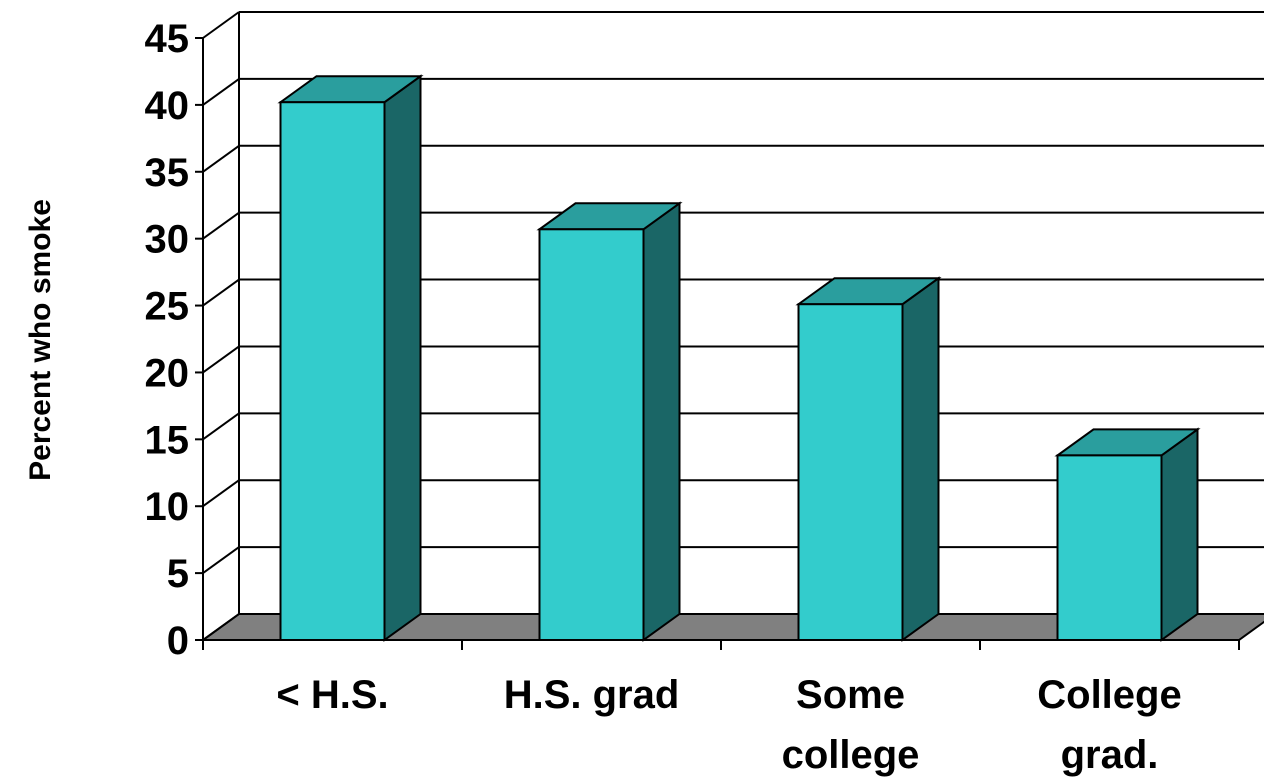 Image resolution: width=1264 pixels, height=780 pixels. I want to click on y-tick-label: 0, so click(178, 641).